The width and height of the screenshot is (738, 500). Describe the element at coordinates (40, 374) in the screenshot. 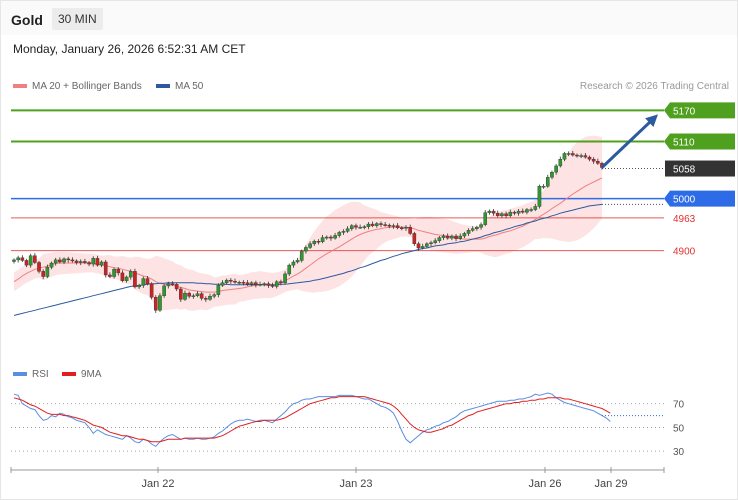

I see `rsi-legend-label: RSI` at that location.